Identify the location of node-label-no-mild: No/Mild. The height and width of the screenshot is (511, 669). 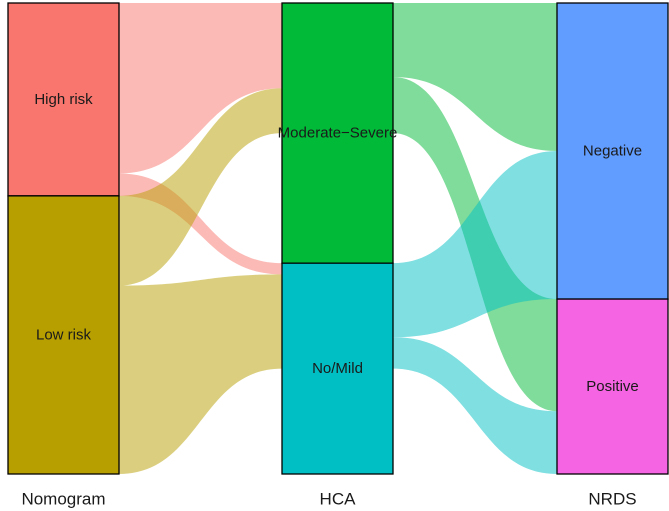
(337, 368).